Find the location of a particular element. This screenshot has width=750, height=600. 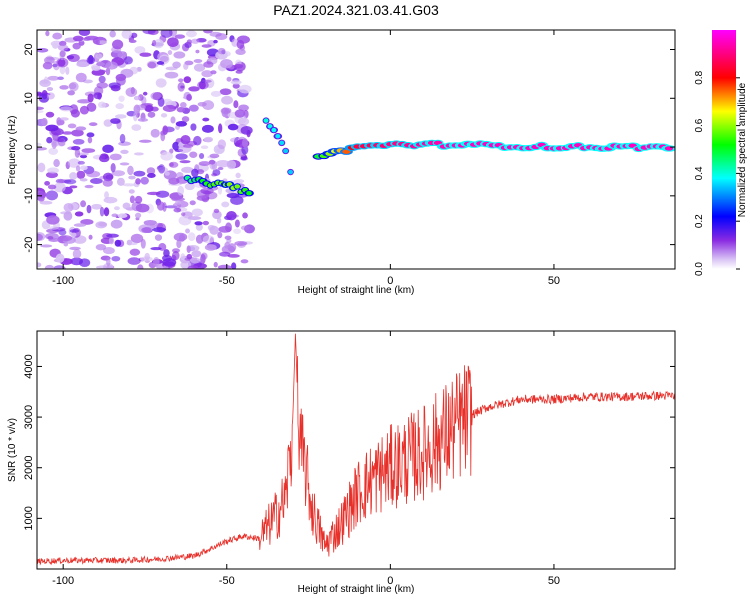

spectrogram-x-axis-label: Height of straight line (km) is located at coordinates (356, 290).